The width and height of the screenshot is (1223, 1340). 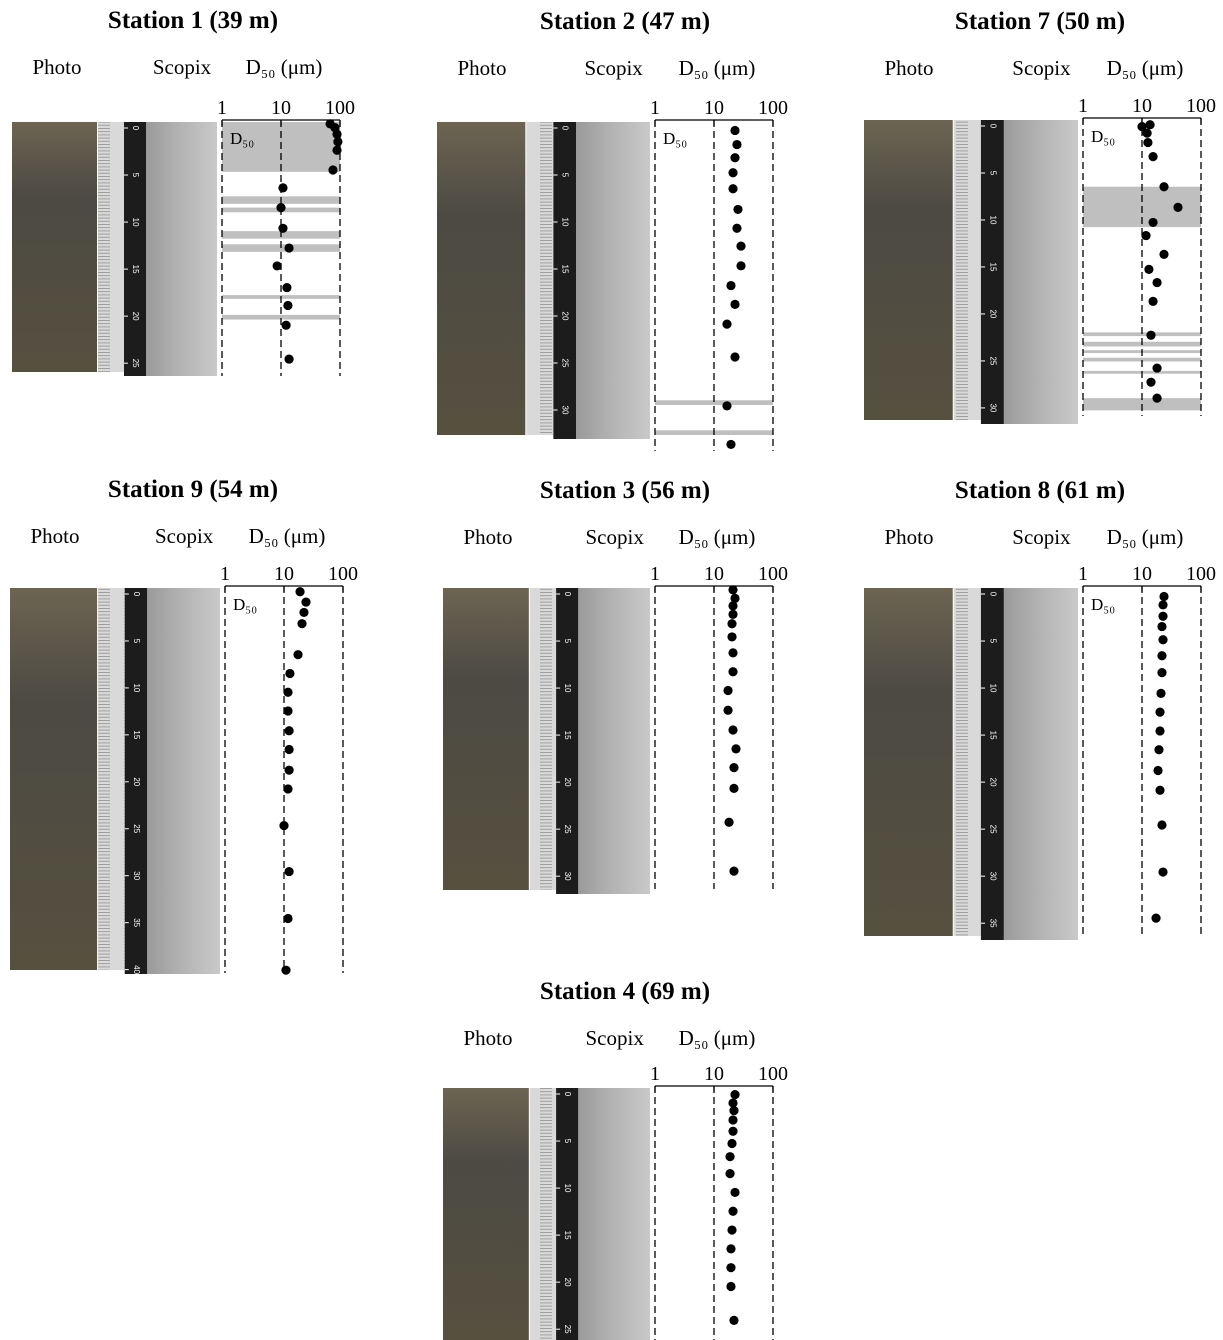 What do you see at coordinates (992, 923) in the screenshot?
I see `ruler-label: 35` at bounding box center [992, 923].